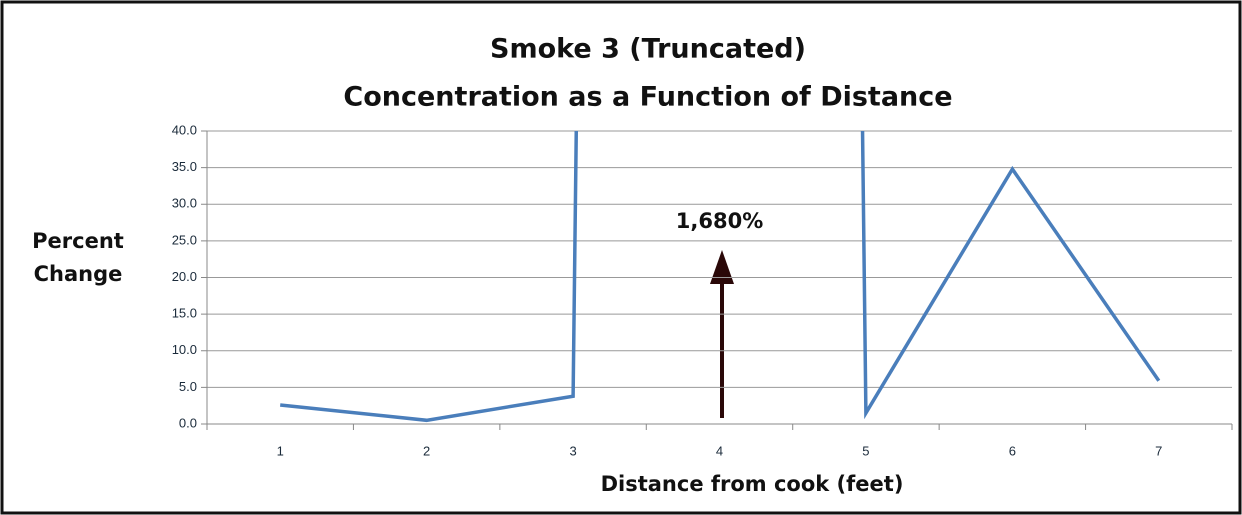  Describe the element at coordinates (722, 334) in the screenshot. I see `annotation-arrow` at that location.